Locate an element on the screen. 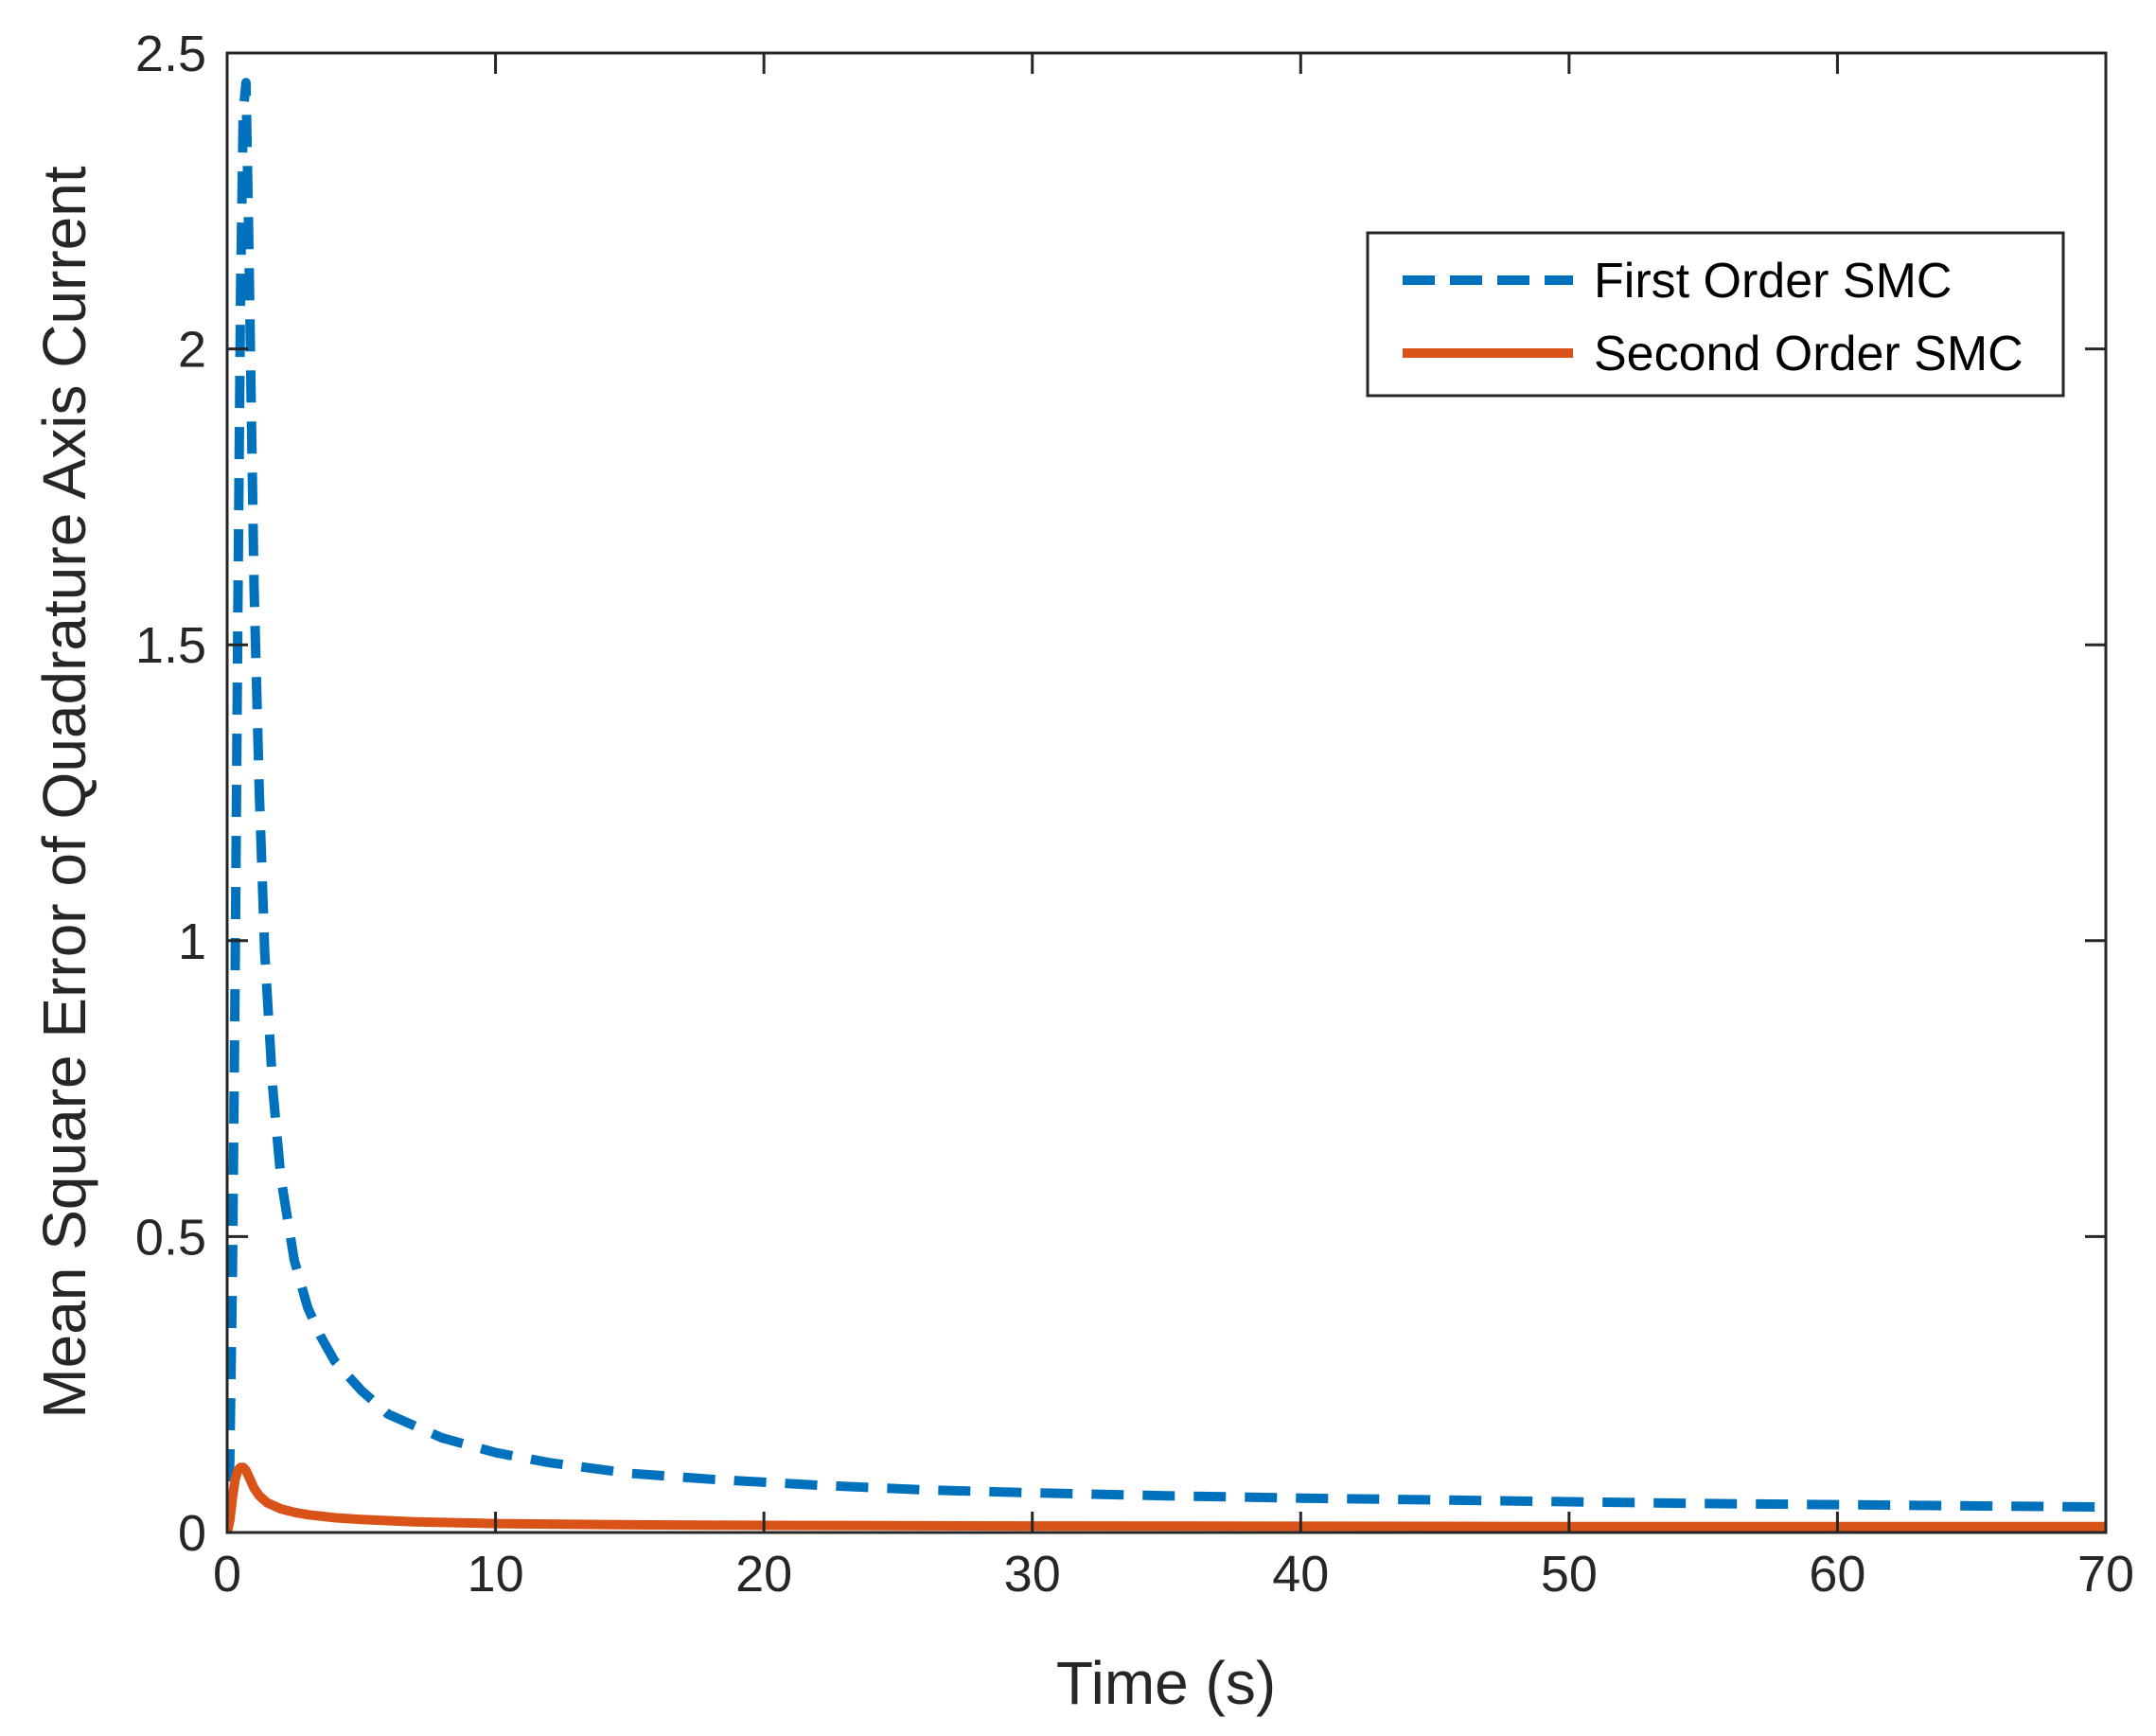 The height and width of the screenshot is (1736, 2156). y-tick-label: 0 is located at coordinates (192, 1533).